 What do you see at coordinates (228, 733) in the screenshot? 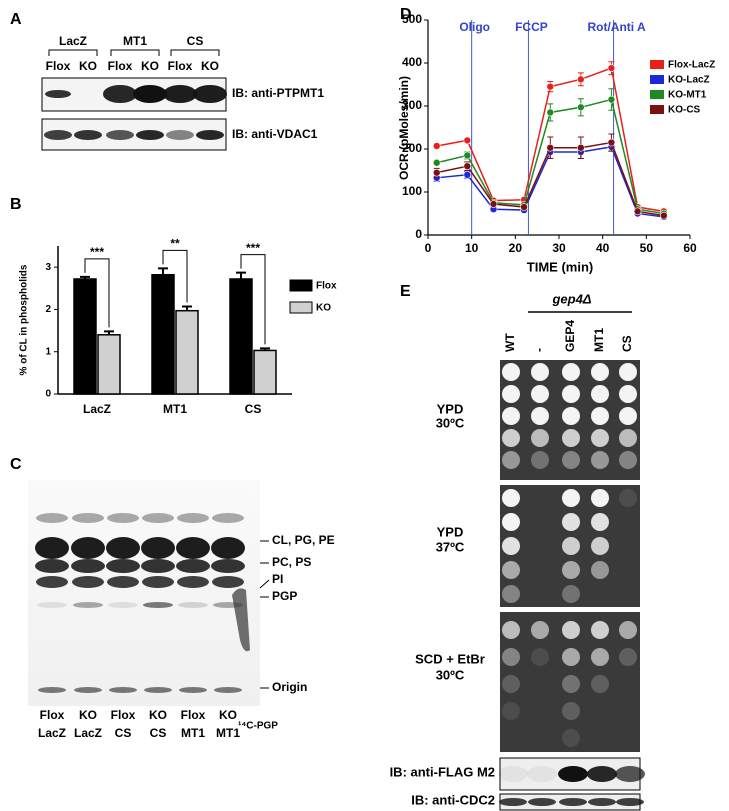
I see `lane-label: MT1` at bounding box center [228, 733].